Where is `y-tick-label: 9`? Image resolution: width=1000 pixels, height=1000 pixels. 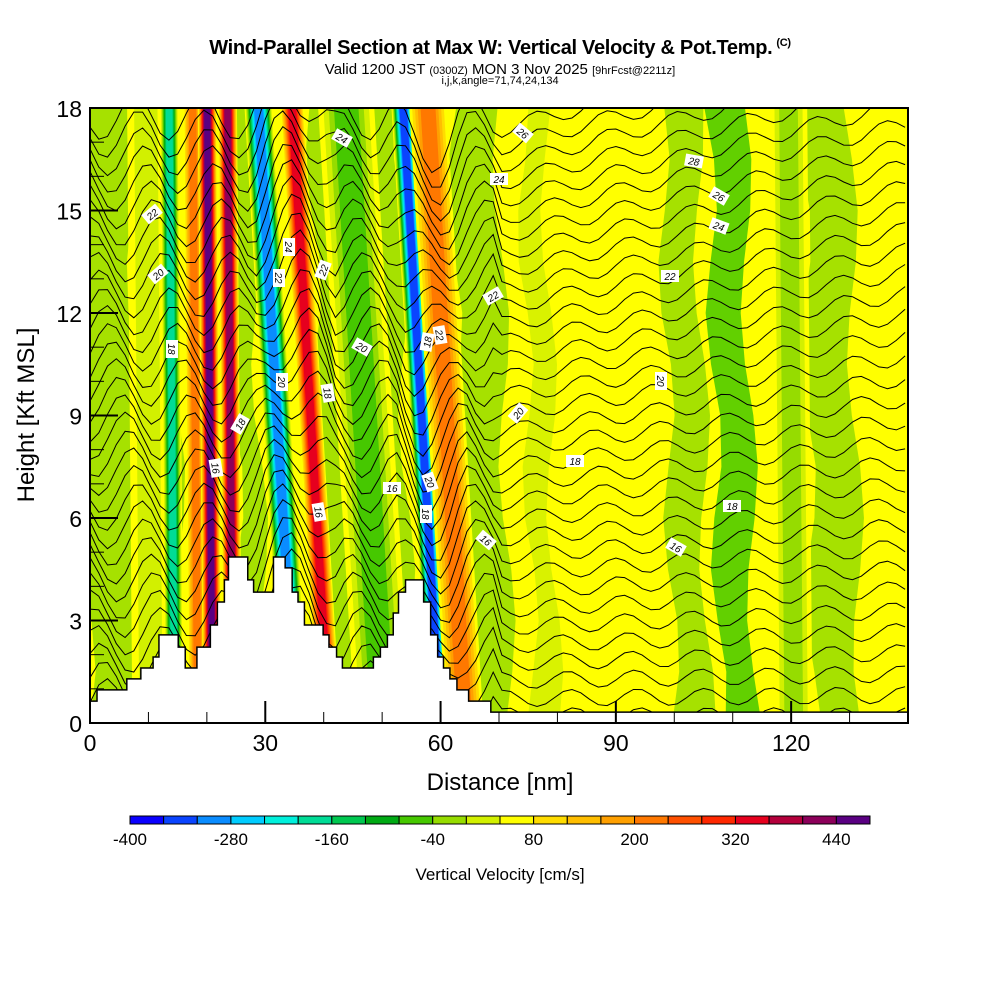 y-tick-label: 9 is located at coordinates (75, 417).